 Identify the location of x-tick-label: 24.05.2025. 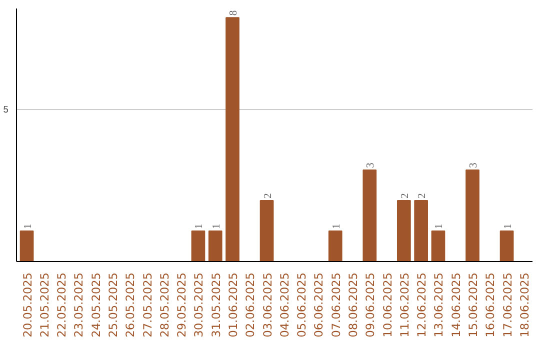
(95, 305).